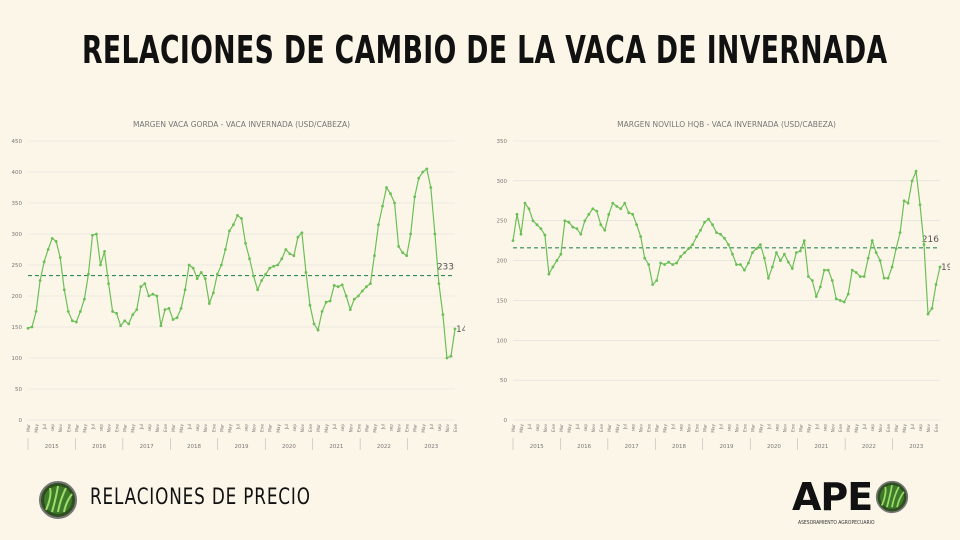 The height and width of the screenshot is (540, 960). I want to click on chart-2-year-label: 2018, so click(679, 447).